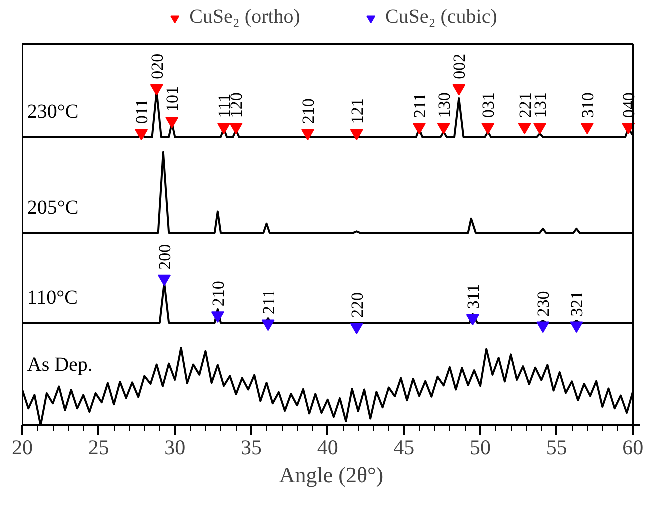 Image resolution: width=653 pixels, height=514 pixels. What do you see at coordinates (327, 448) in the screenshot?
I see `x-tick-label: 40` at bounding box center [327, 448].